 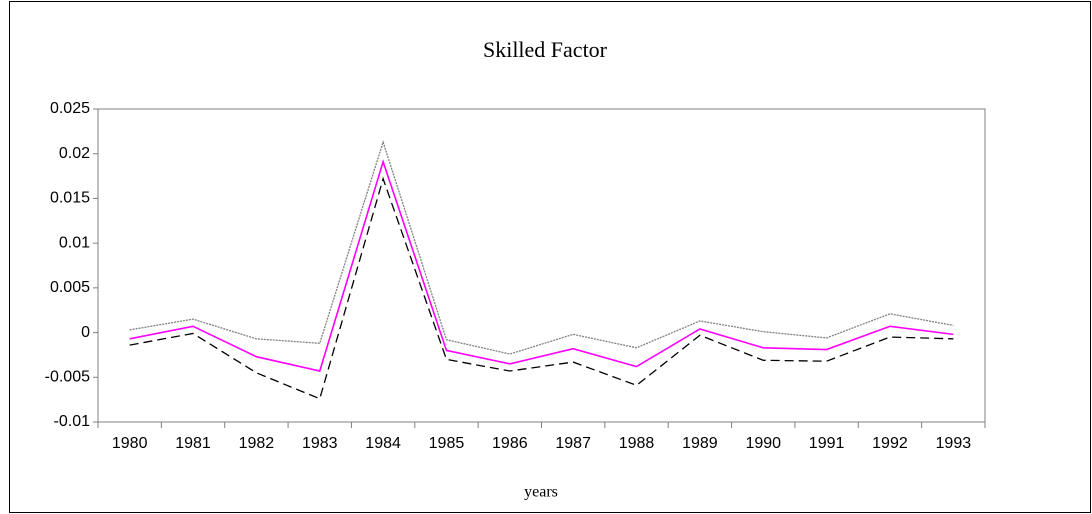 I want to click on x-tick-label: 1992, so click(x=890, y=443).